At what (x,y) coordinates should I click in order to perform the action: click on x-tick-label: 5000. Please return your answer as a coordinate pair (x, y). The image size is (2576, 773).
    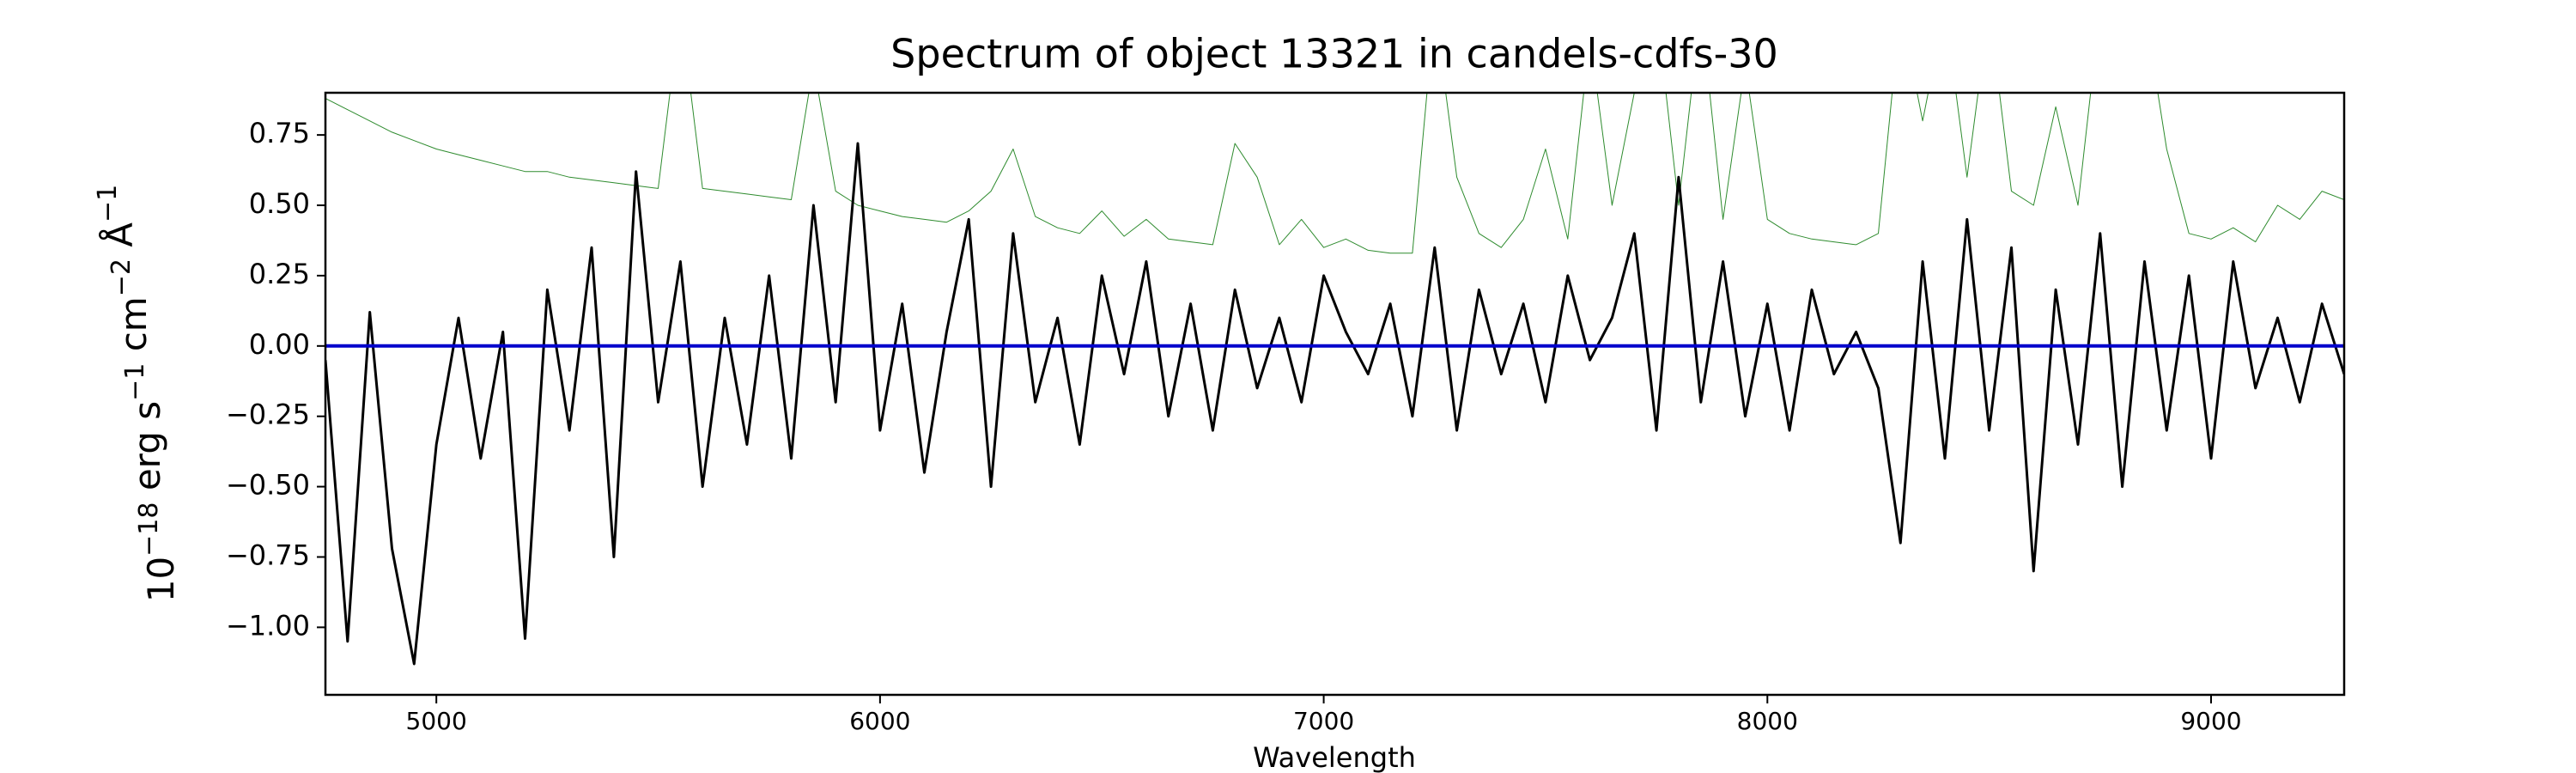
    Looking at the image, I should click on (436, 721).